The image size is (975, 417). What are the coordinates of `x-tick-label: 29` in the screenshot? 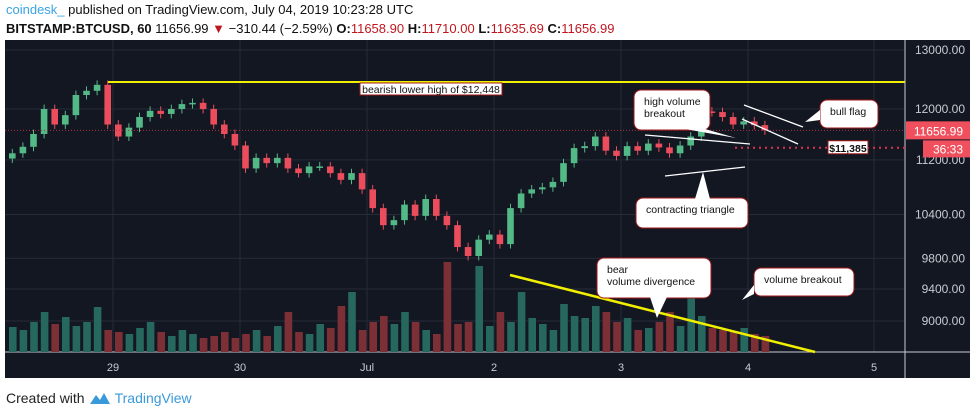 It's located at (113, 368).